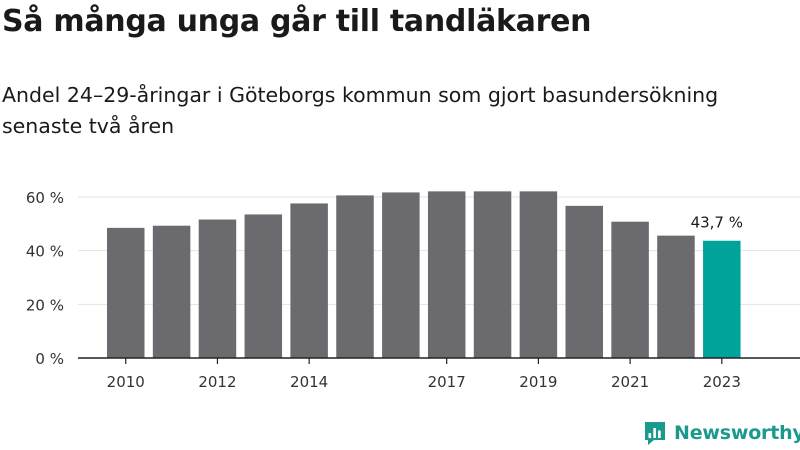 The width and height of the screenshot is (800, 450). What do you see at coordinates (538, 274) in the screenshot?
I see `bar-2019` at bounding box center [538, 274].